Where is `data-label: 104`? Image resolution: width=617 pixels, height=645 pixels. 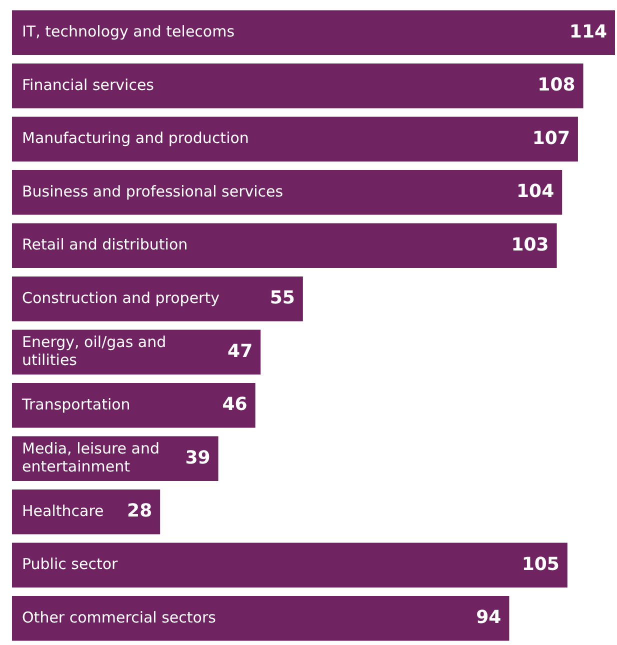 data-label: 104 is located at coordinates (535, 191).